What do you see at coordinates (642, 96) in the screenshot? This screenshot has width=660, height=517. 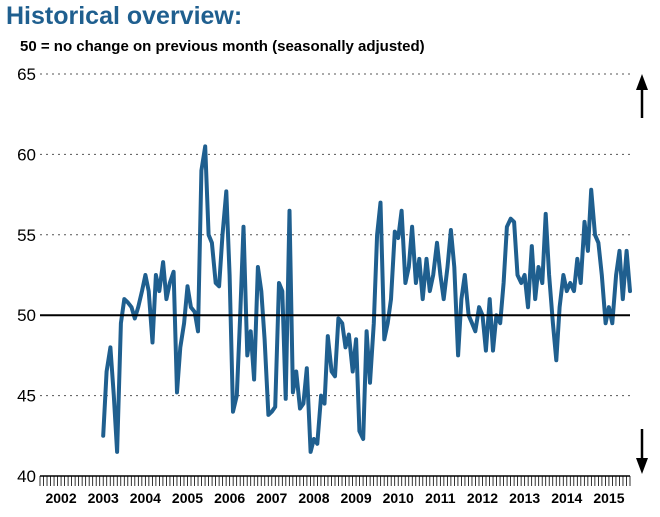 I see `up-arrow-icon` at bounding box center [642, 96].